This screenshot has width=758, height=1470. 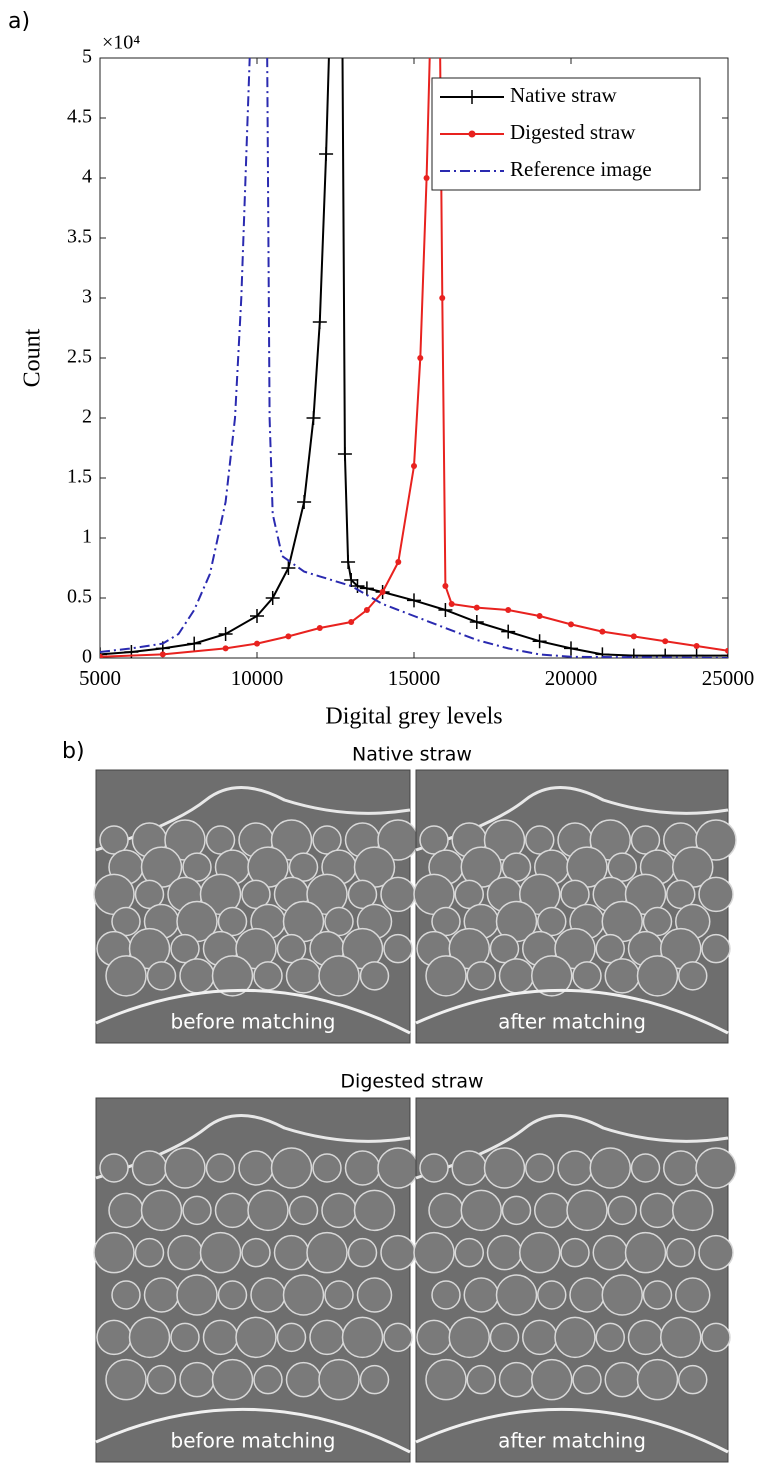 I want to click on y-tick-label: 1, so click(x=87, y=537).